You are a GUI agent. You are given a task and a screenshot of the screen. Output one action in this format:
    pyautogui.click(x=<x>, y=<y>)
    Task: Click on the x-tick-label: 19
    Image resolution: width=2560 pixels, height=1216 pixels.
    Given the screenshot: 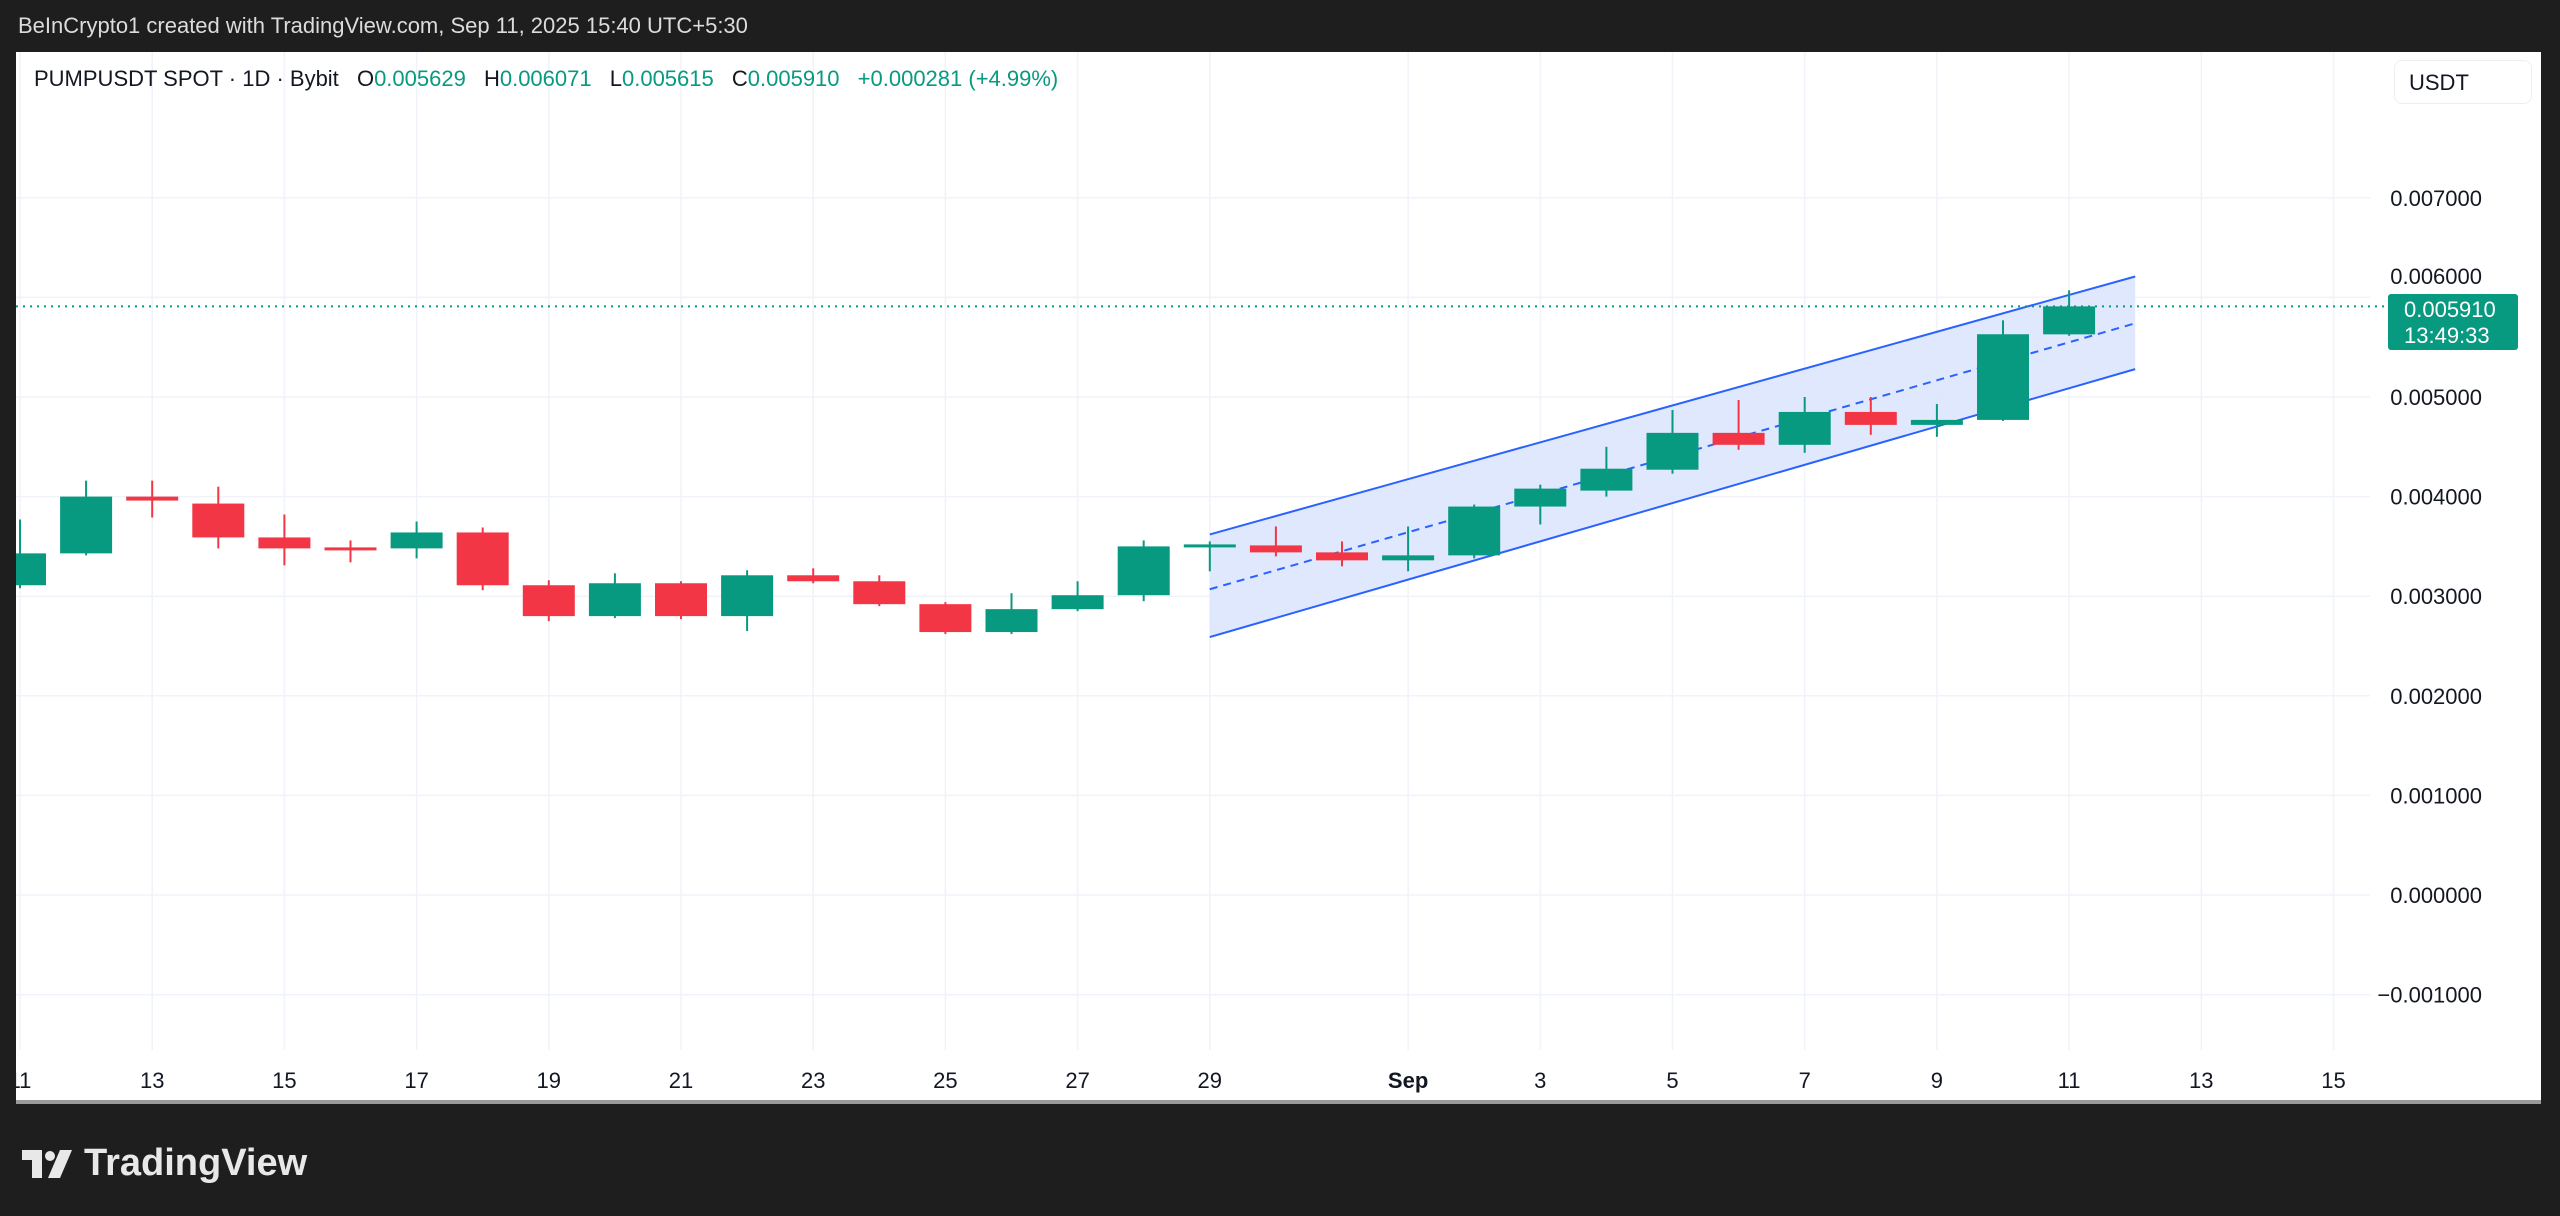 What is the action you would take?
    pyautogui.click(x=549, y=1080)
    